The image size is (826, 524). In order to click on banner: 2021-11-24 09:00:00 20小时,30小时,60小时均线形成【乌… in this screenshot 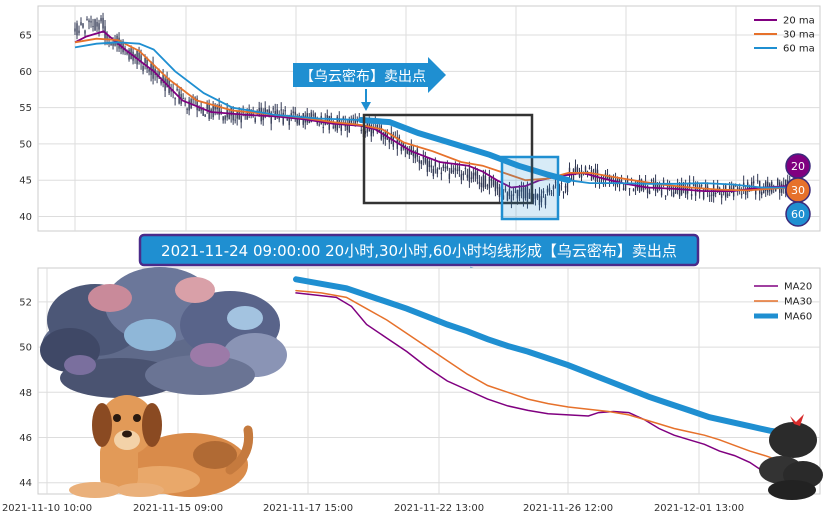, I will do `click(419, 250)`.